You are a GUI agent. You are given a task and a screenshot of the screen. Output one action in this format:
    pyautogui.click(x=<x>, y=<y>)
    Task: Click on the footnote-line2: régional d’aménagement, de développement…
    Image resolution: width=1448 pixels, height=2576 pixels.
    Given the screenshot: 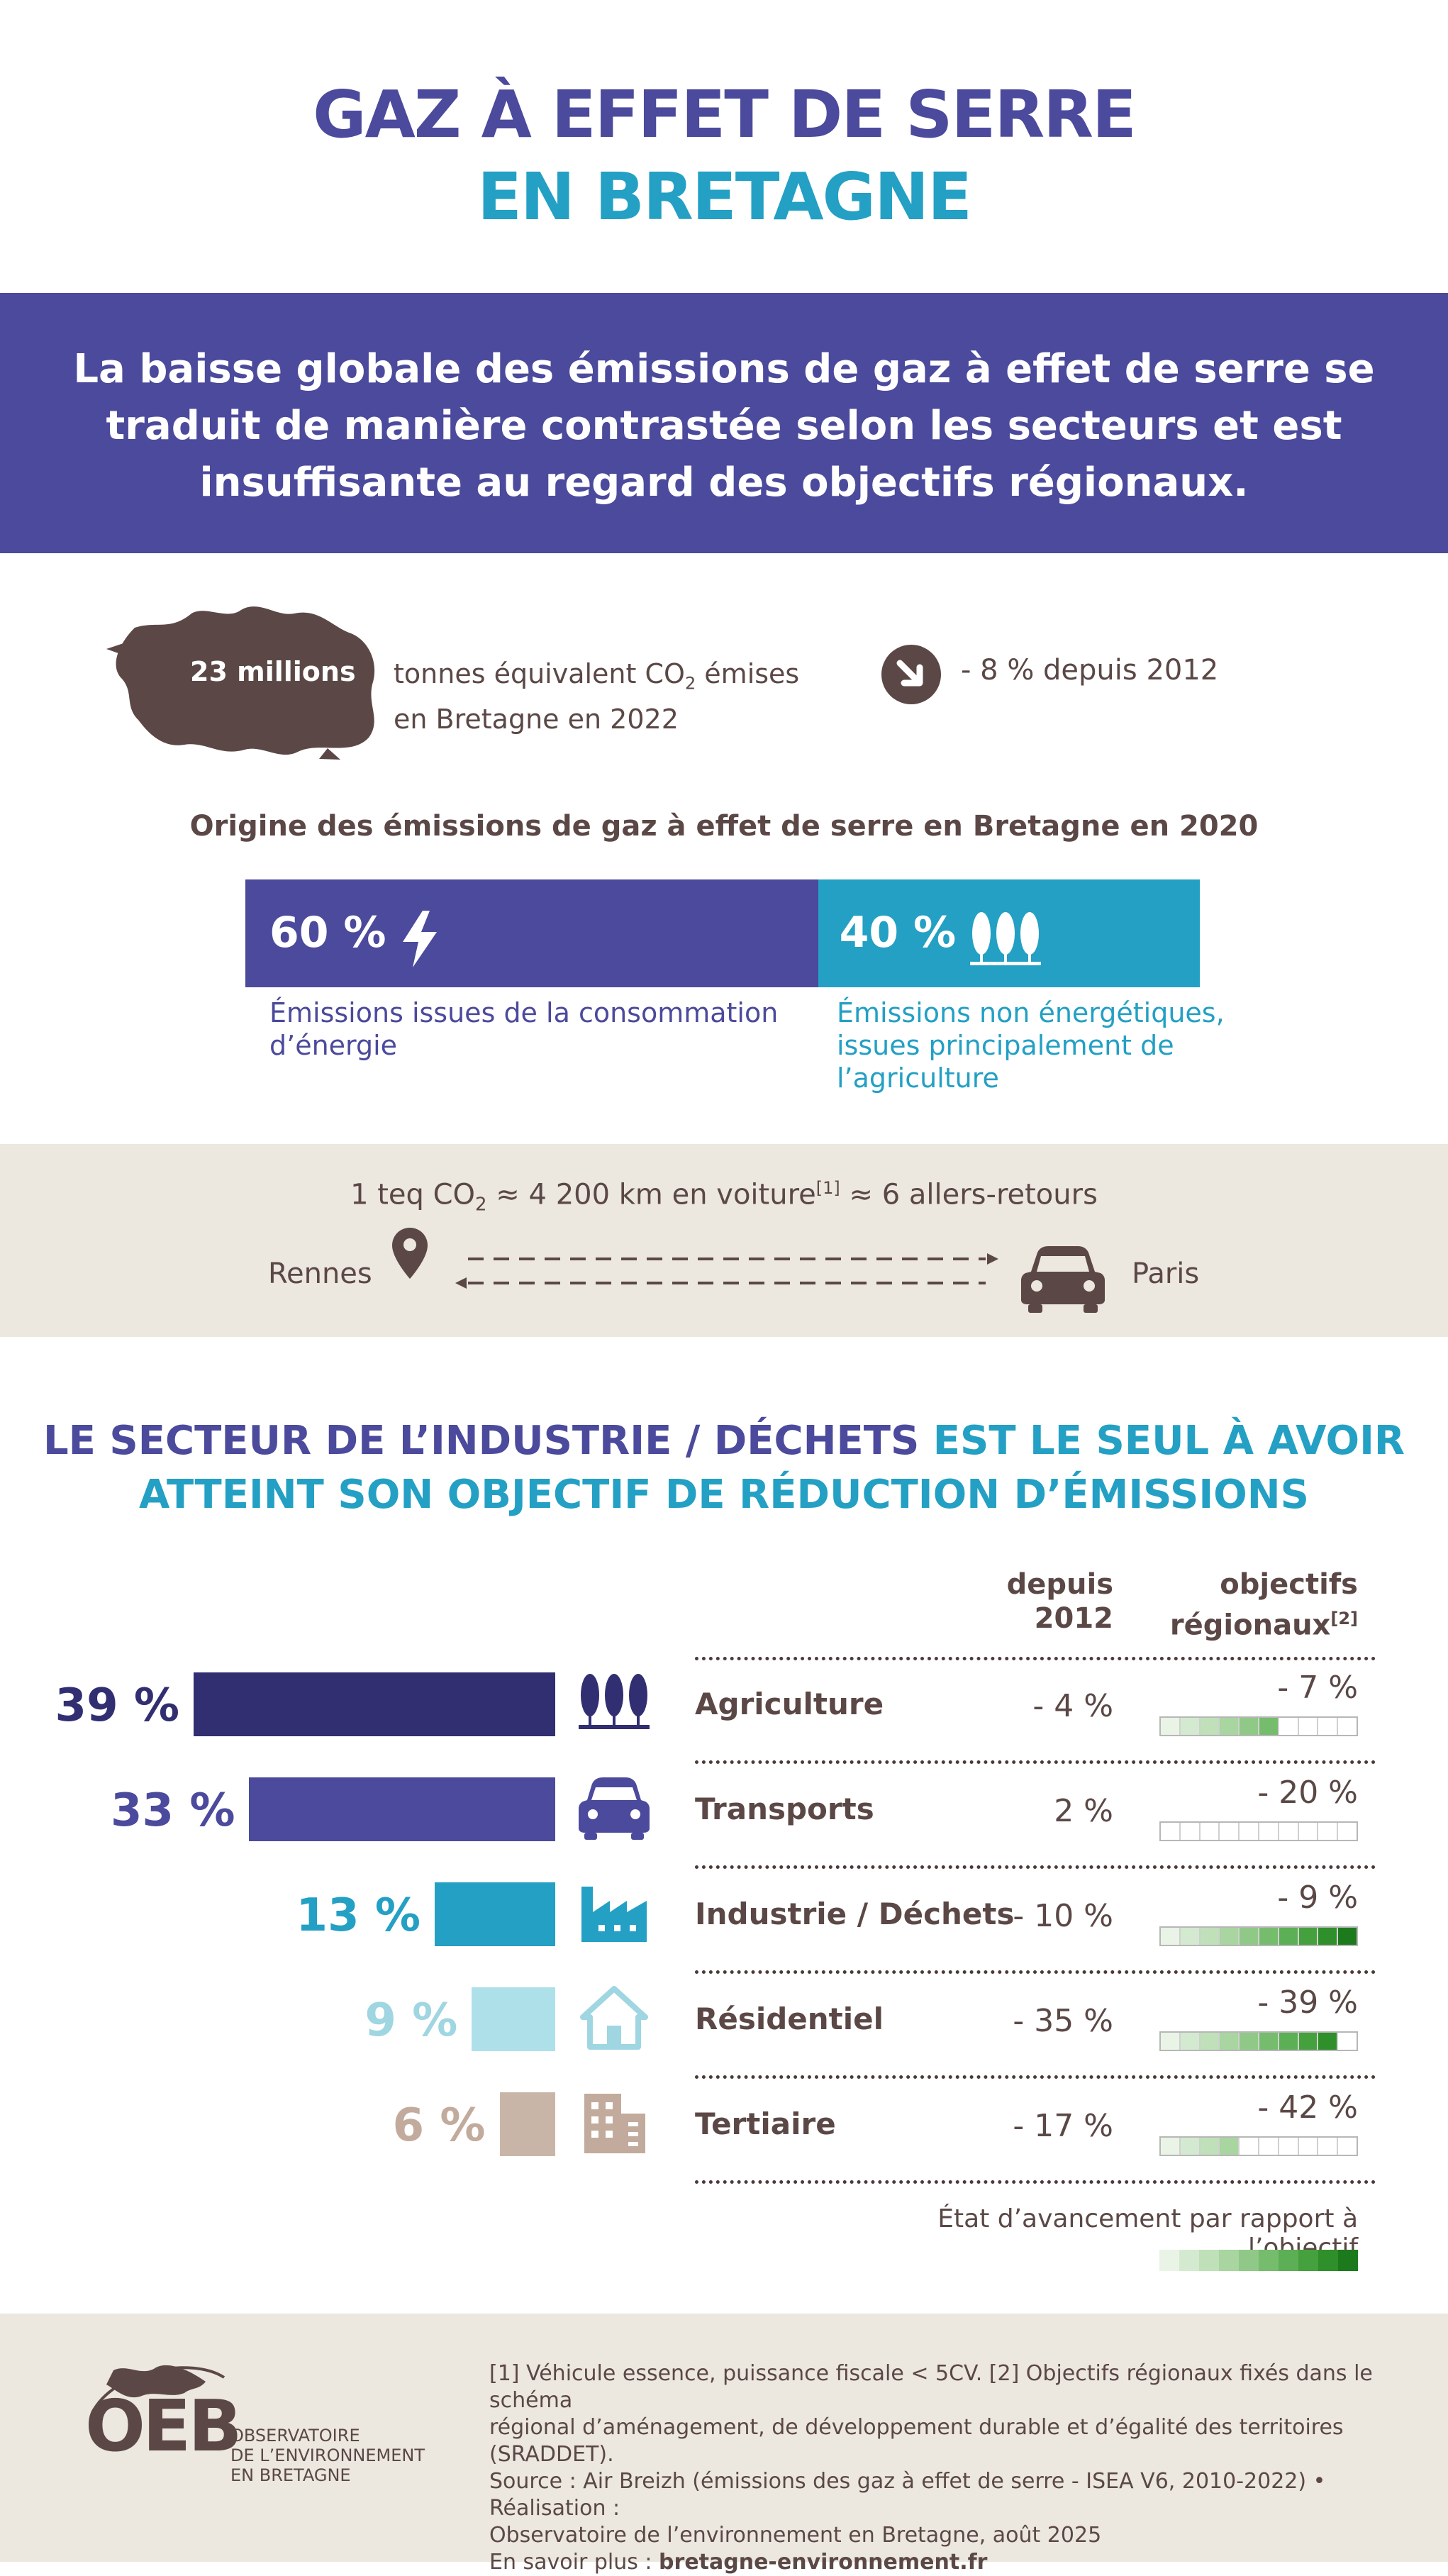 What is the action you would take?
    pyautogui.click(x=916, y=2441)
    